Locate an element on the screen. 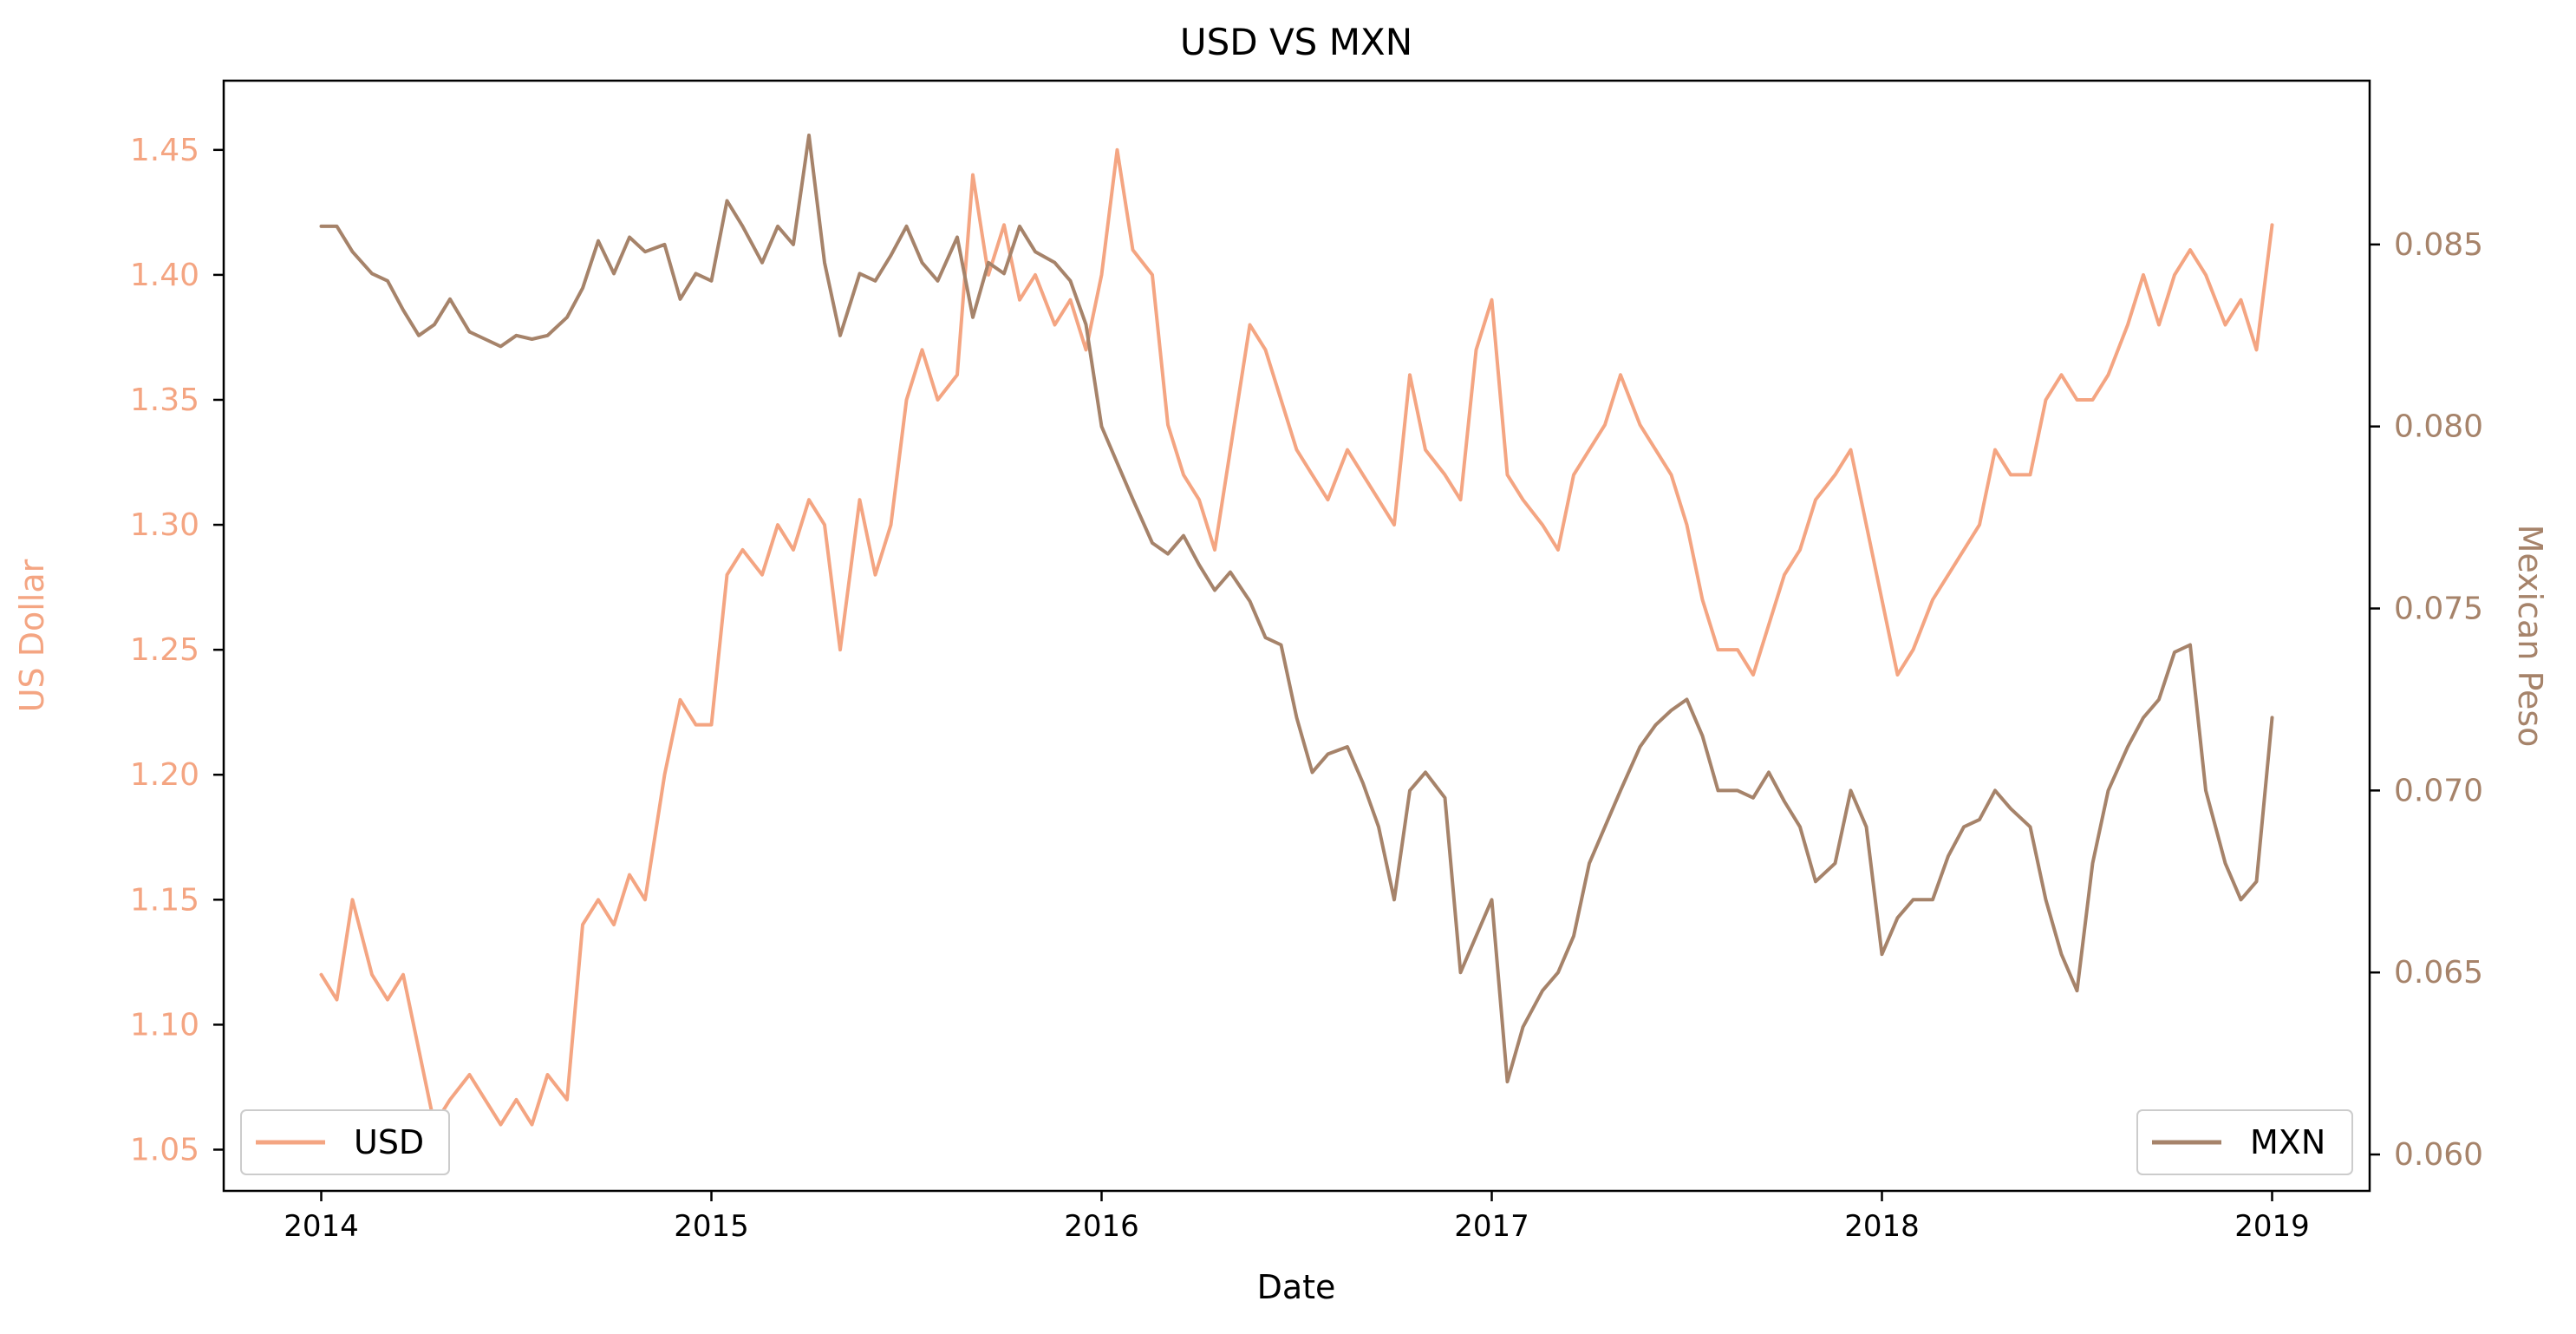 The image size is (2576, 1334). legend-usd-label: USD is located at coordinates (389, 1142).